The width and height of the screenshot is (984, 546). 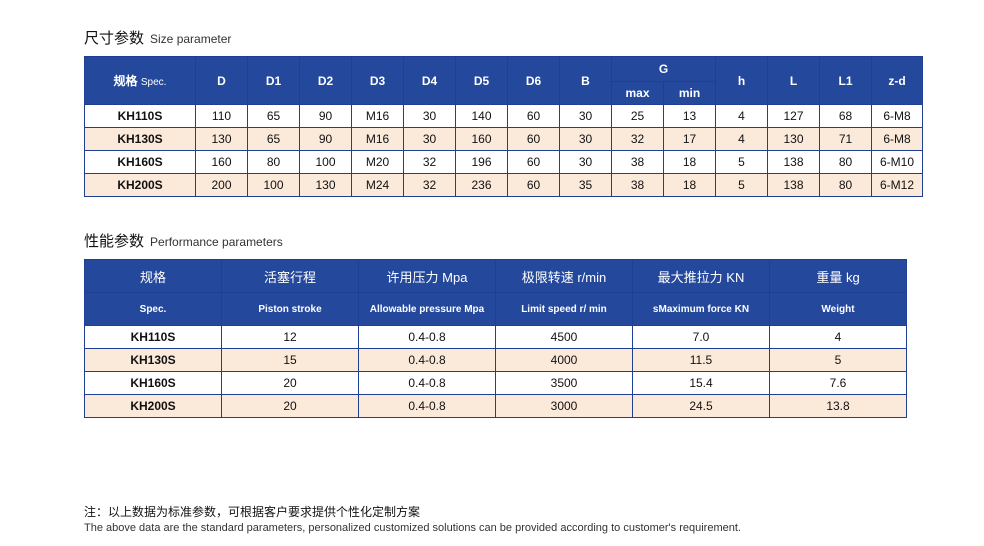 I want to click on cell: 18, so click(x=689, y=185).